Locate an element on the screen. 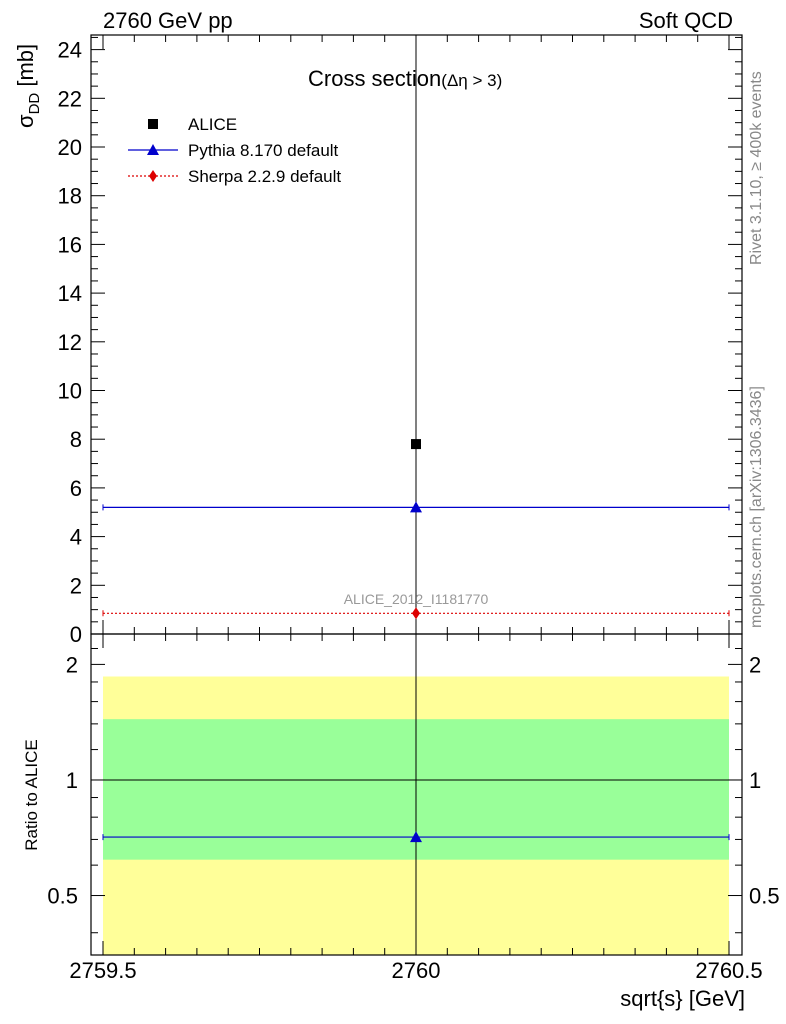 This screenshot has width=786, height=1024. header-process-label: Soft QCD is located at coordinates (686, 20).